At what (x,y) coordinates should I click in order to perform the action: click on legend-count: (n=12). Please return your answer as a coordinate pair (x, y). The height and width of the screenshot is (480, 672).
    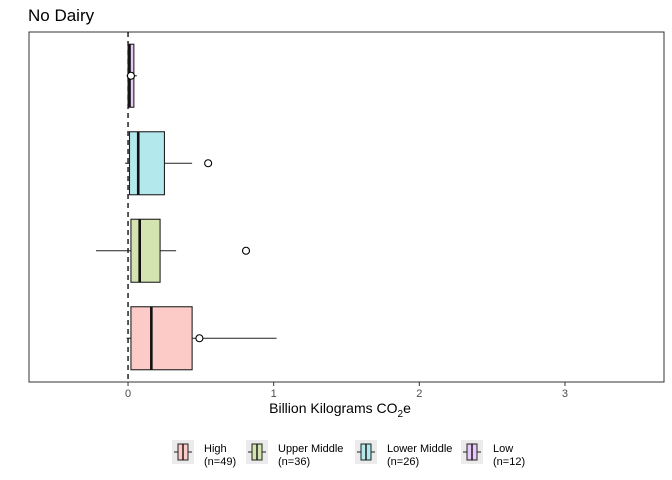
    Looking at the image, I should click on (509, 462).